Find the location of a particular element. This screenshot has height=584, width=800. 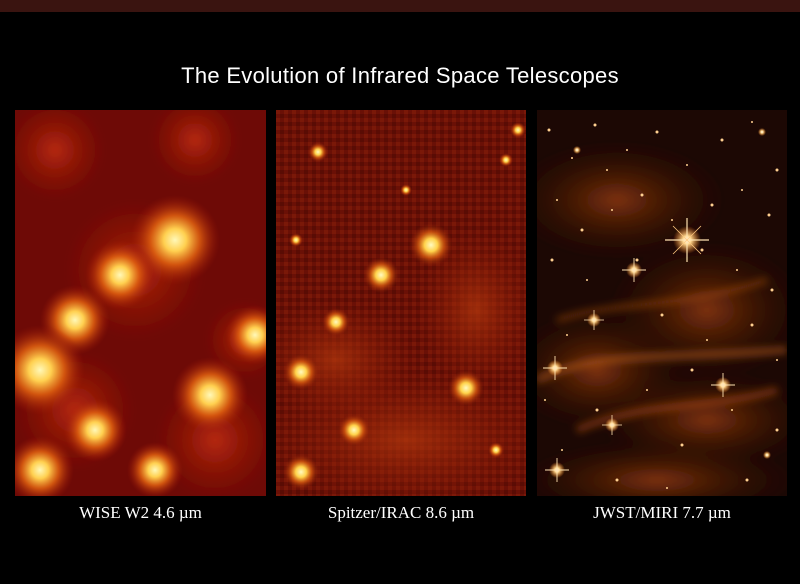

top-bar is located at coordinates (400, 6).